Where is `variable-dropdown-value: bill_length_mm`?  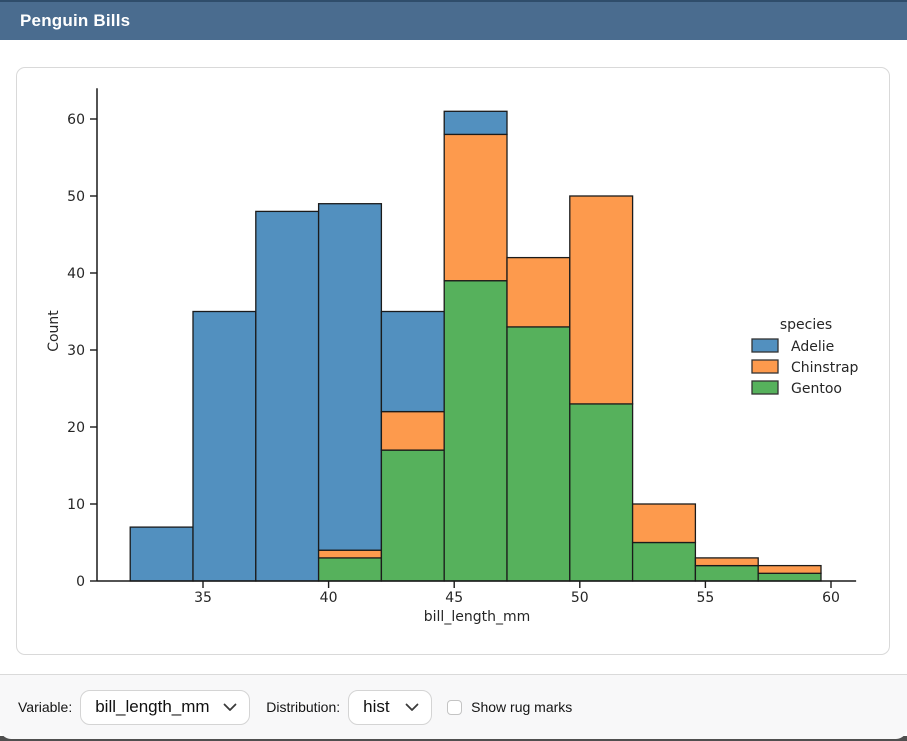
variable-dropdown-value: bill_length_mm is located at coordinates (152, 706).